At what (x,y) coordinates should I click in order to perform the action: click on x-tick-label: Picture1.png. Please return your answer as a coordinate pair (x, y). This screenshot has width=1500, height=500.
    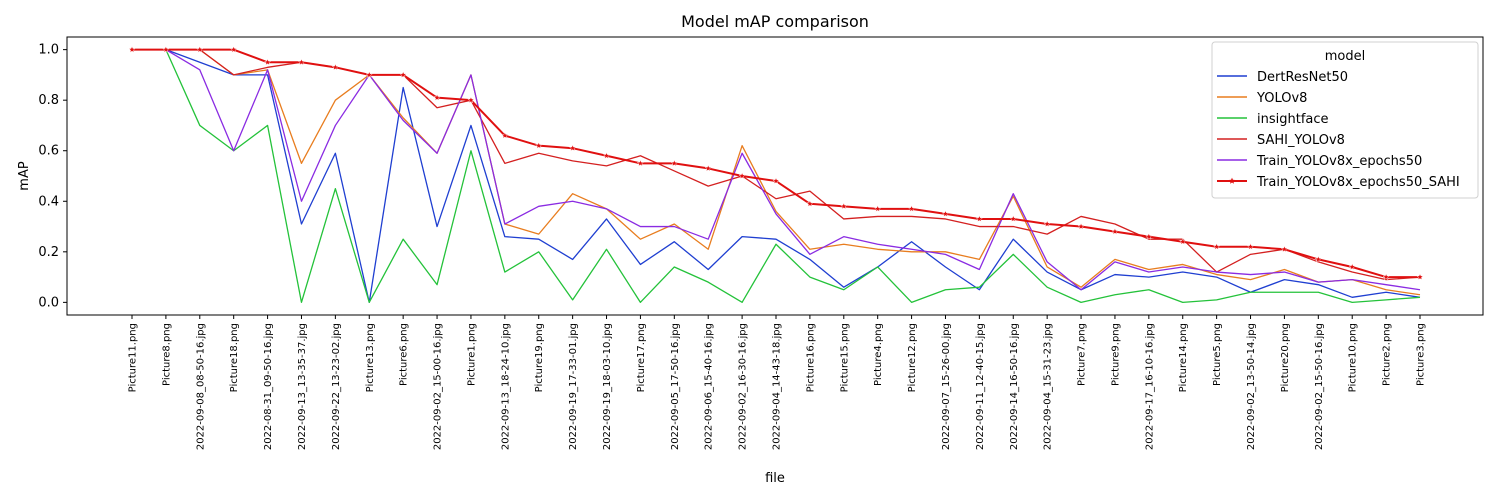
    Looking at the image, I should click on (471, 354).